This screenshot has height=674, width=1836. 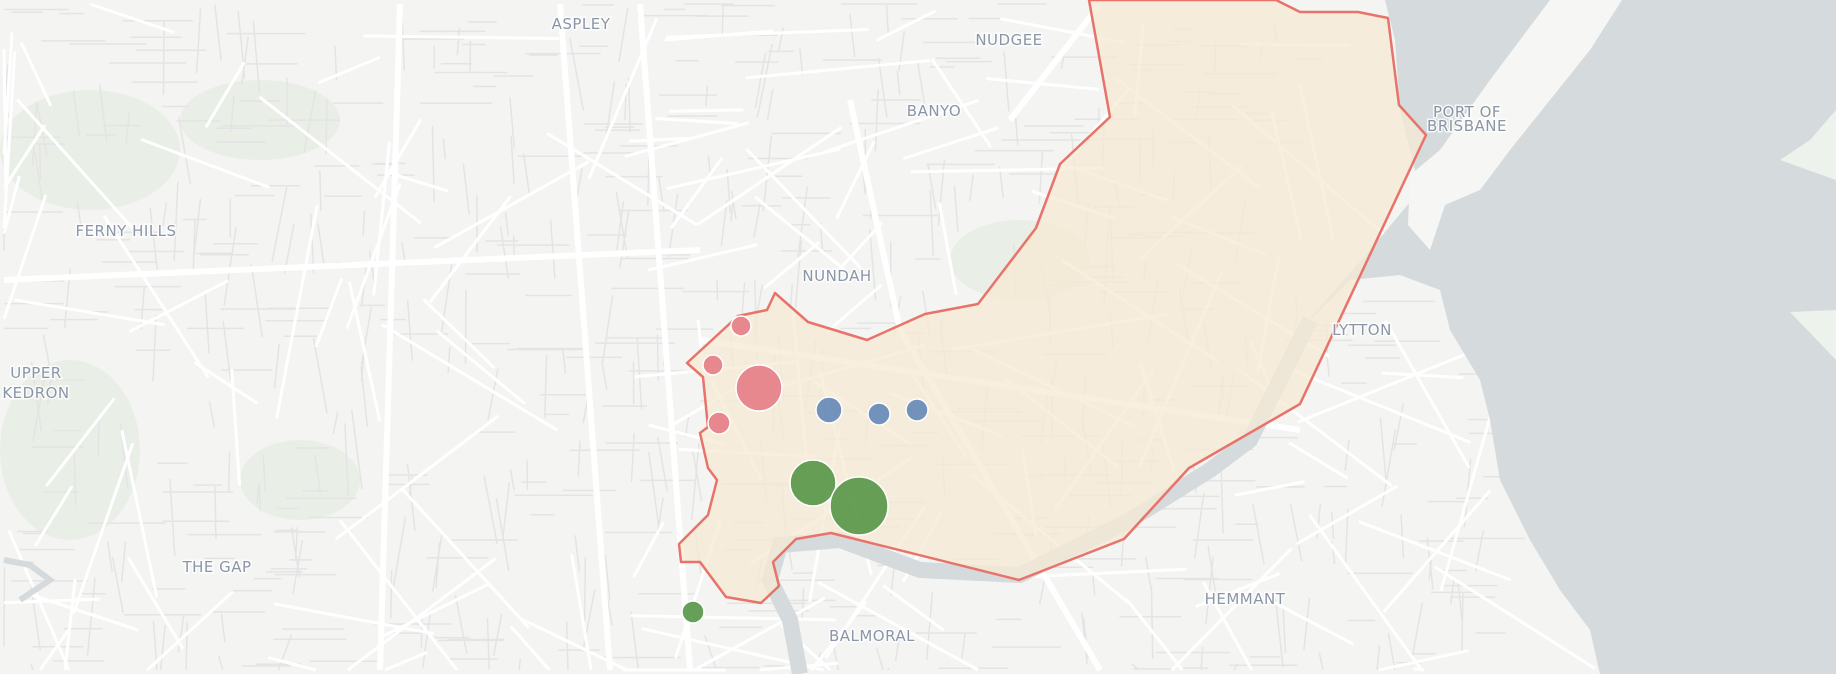 I want to click on label-hemmant: HEMMANT, so click(x=1245, y=599).